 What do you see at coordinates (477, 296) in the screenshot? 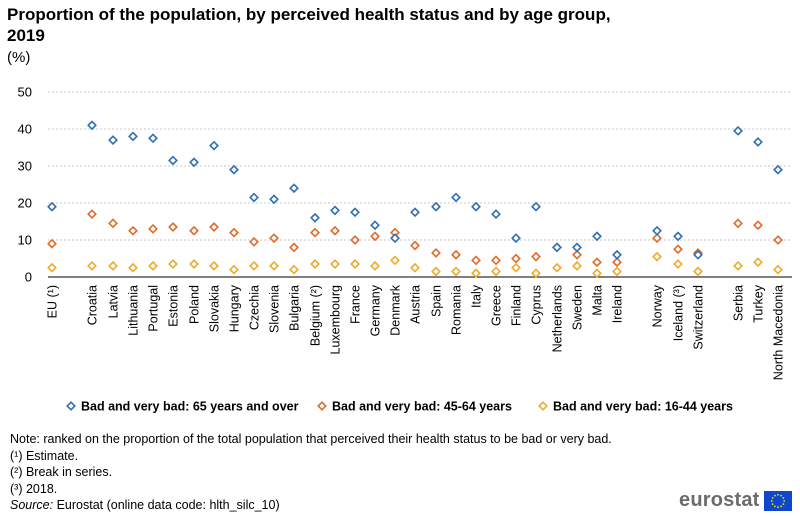
I see `x-tick-label: Italy` at bounding box center [477, 296].